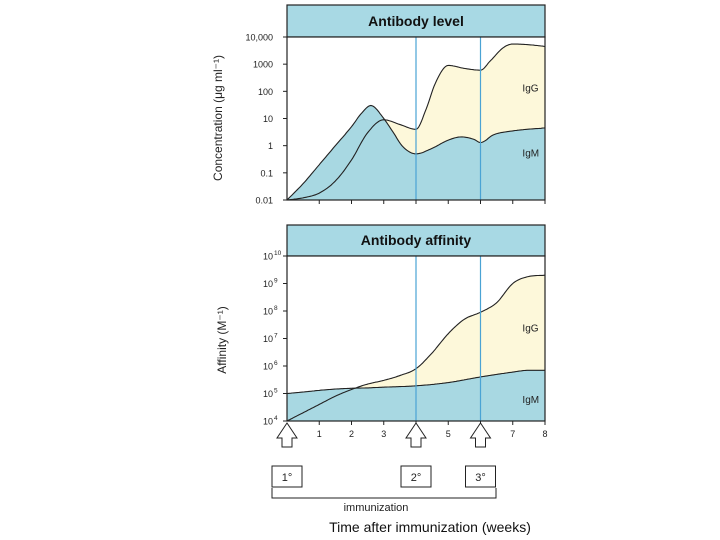 This screenshot has width=720, height=540. Describe the element at coordinates (264, 201) in the screenshot. I see `y-tick-label: 0.01` at that location.